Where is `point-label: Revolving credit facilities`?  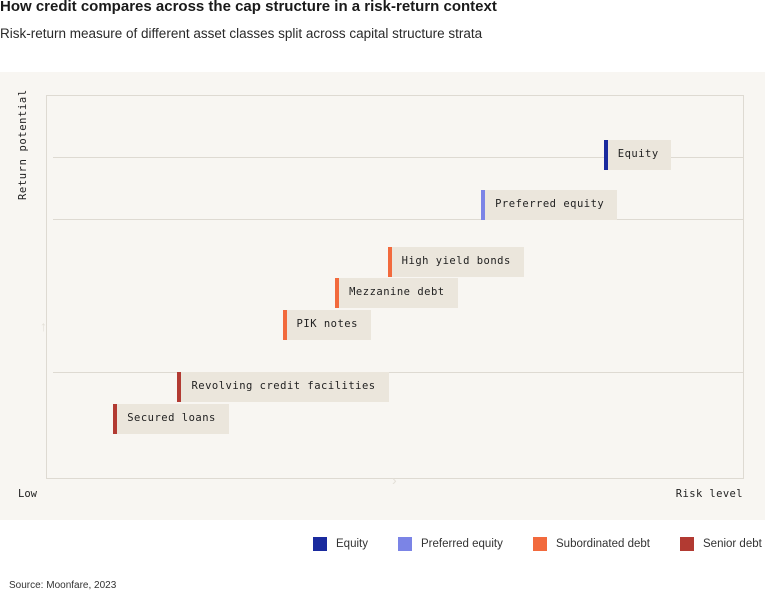
point-label: Revolving credit facilities is located at coordinates (283, 386).